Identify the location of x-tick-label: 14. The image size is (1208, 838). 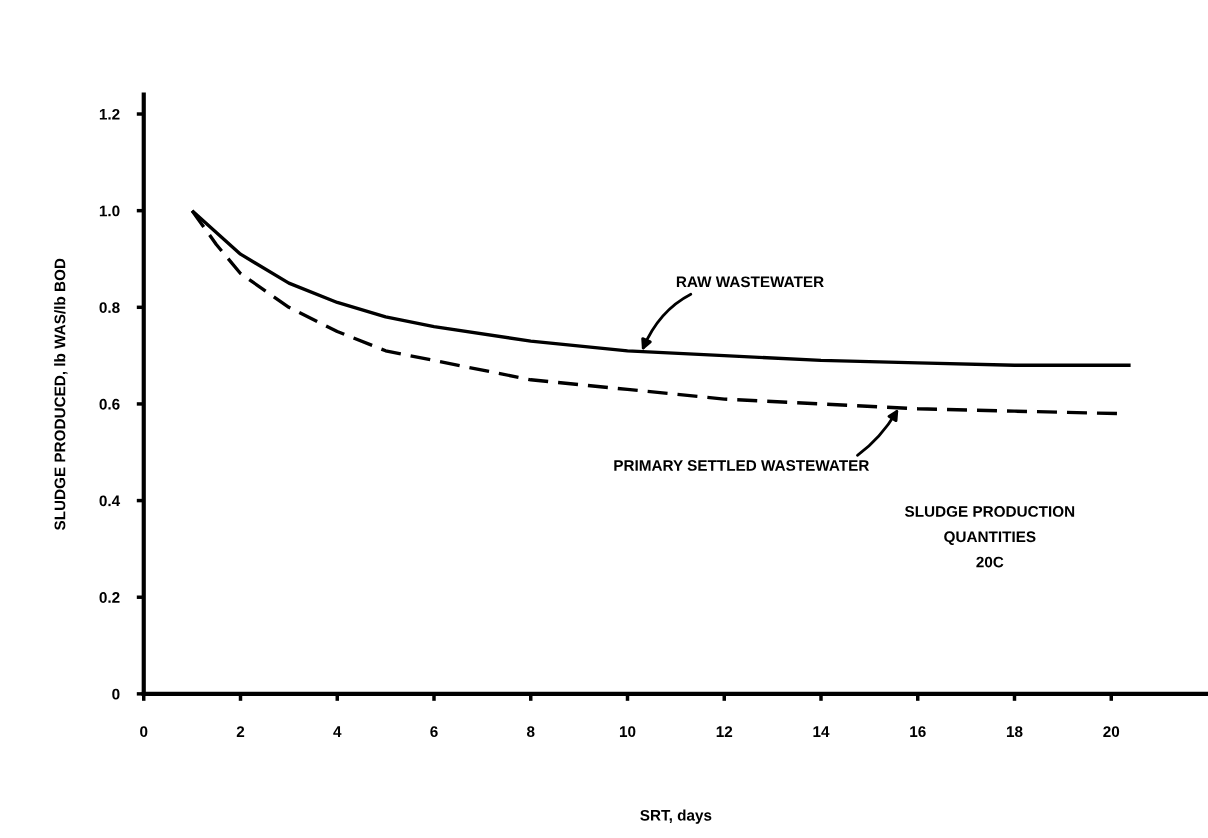
(821, 731).